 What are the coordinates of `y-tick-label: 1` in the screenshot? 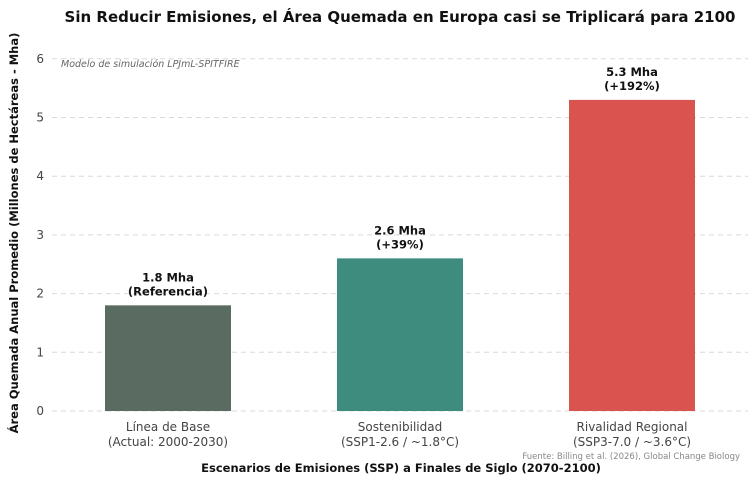 It's located at (40, 352).